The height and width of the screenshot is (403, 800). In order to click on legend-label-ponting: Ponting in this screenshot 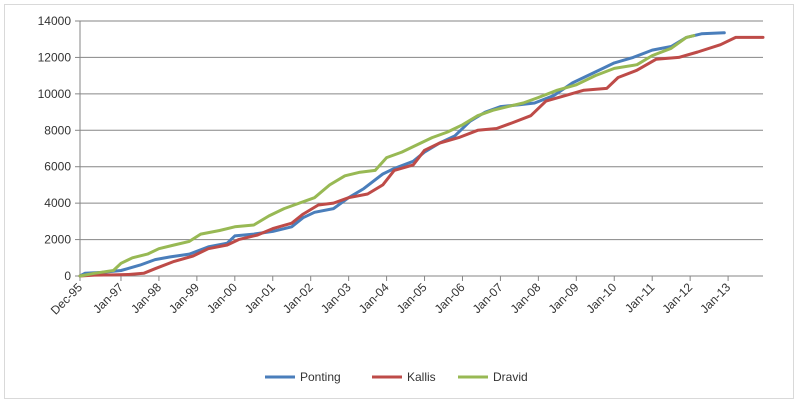, I will do `click(320, 377)`.